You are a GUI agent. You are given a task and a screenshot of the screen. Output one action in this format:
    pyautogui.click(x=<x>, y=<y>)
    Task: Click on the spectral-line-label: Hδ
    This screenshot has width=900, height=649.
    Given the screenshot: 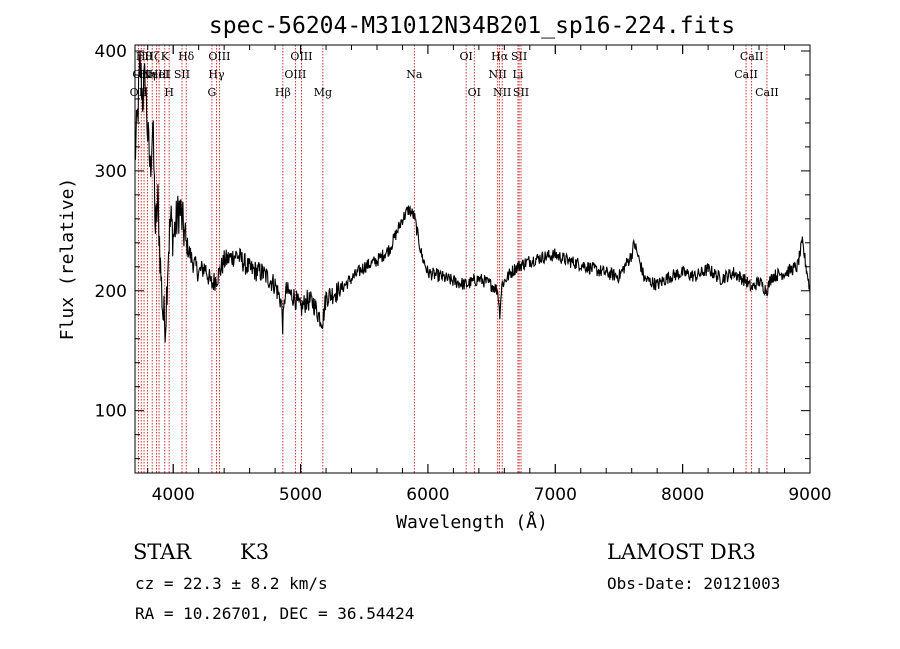 What is the action you would take?
    pyautogui.click(x=186, y=56)
    